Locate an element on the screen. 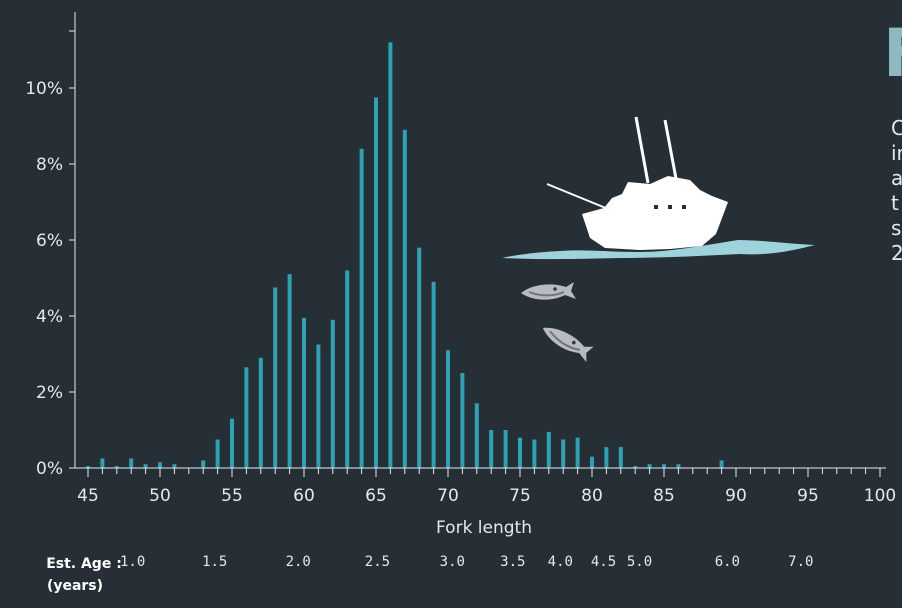  side-panel-line: 2 is located at coordinates (896, 253).